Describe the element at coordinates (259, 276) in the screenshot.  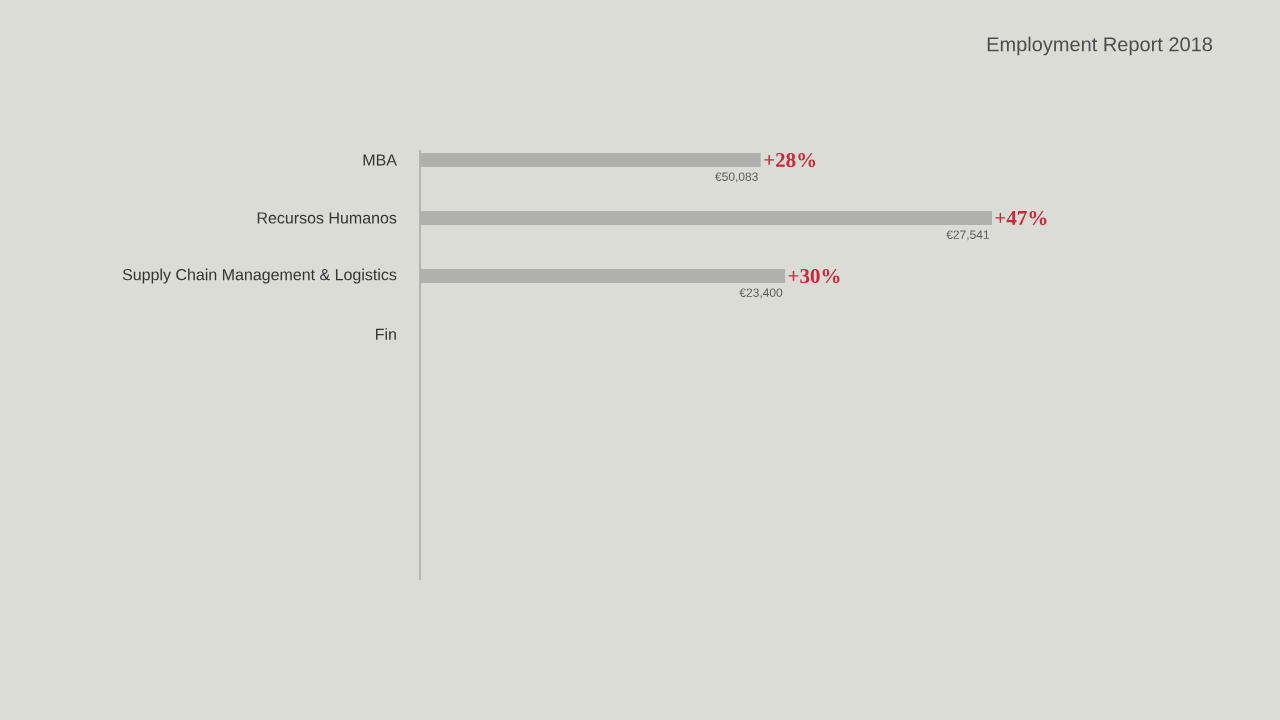
I see `y-tick-label: Supply Chain Management & Logistics` at that location.